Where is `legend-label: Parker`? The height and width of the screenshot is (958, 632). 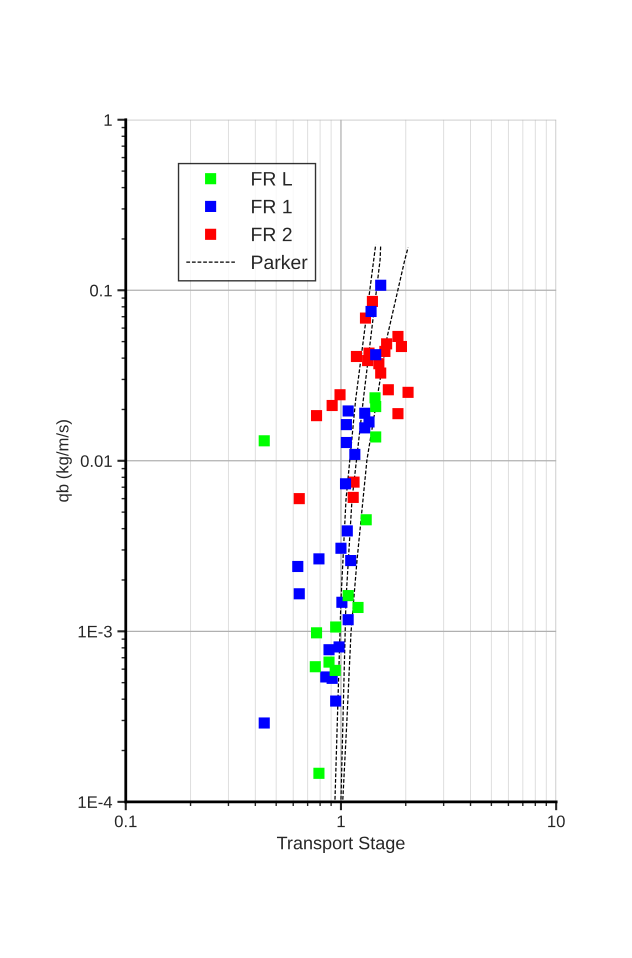
legend-label: Parker is located at coordinates (280, 262).